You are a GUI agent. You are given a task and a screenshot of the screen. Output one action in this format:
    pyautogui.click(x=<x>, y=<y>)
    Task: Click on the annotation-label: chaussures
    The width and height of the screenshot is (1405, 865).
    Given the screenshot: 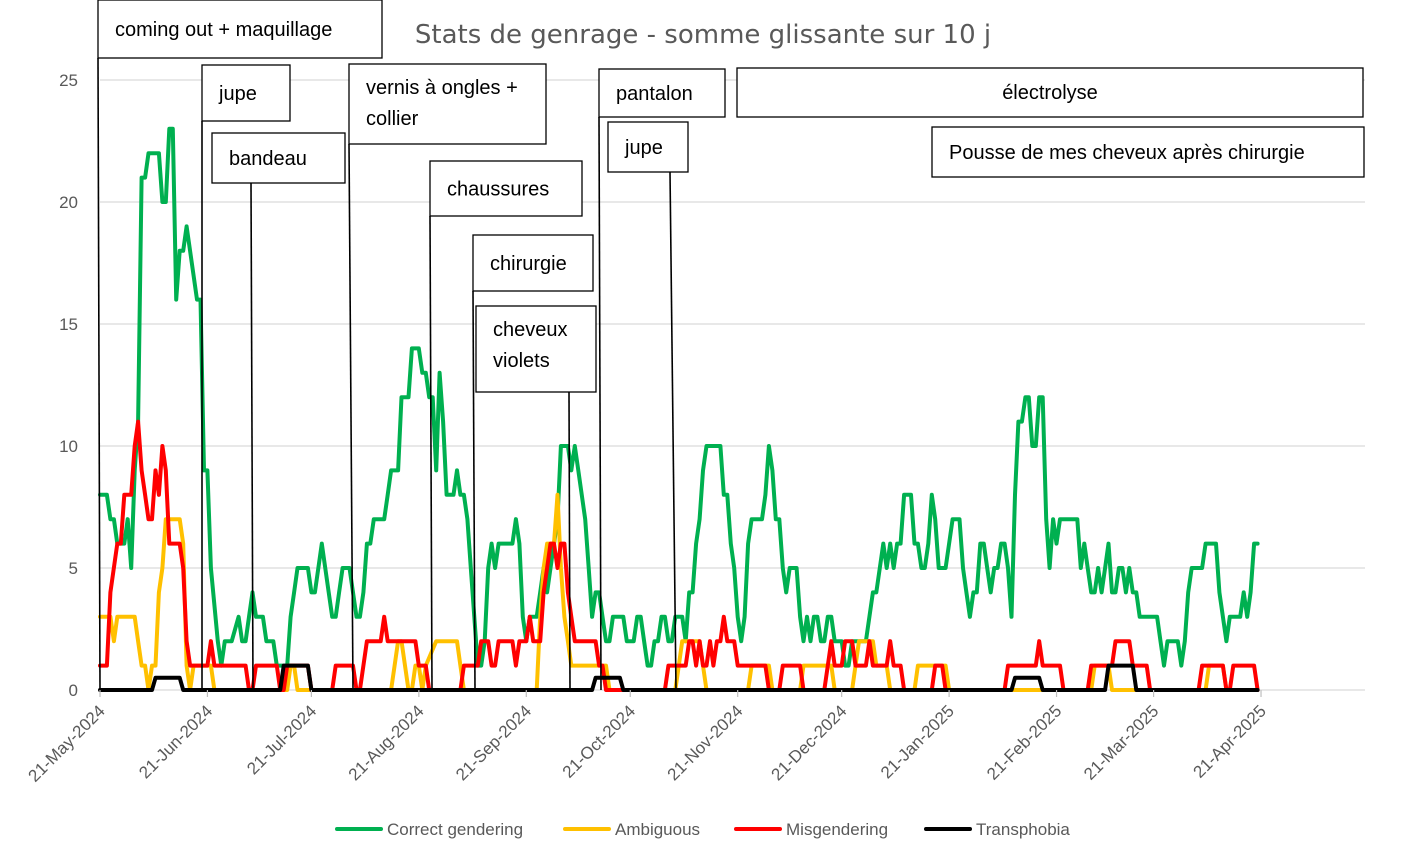 What is the action you would take?
    pyautogui.click(x=498, y=190)
    